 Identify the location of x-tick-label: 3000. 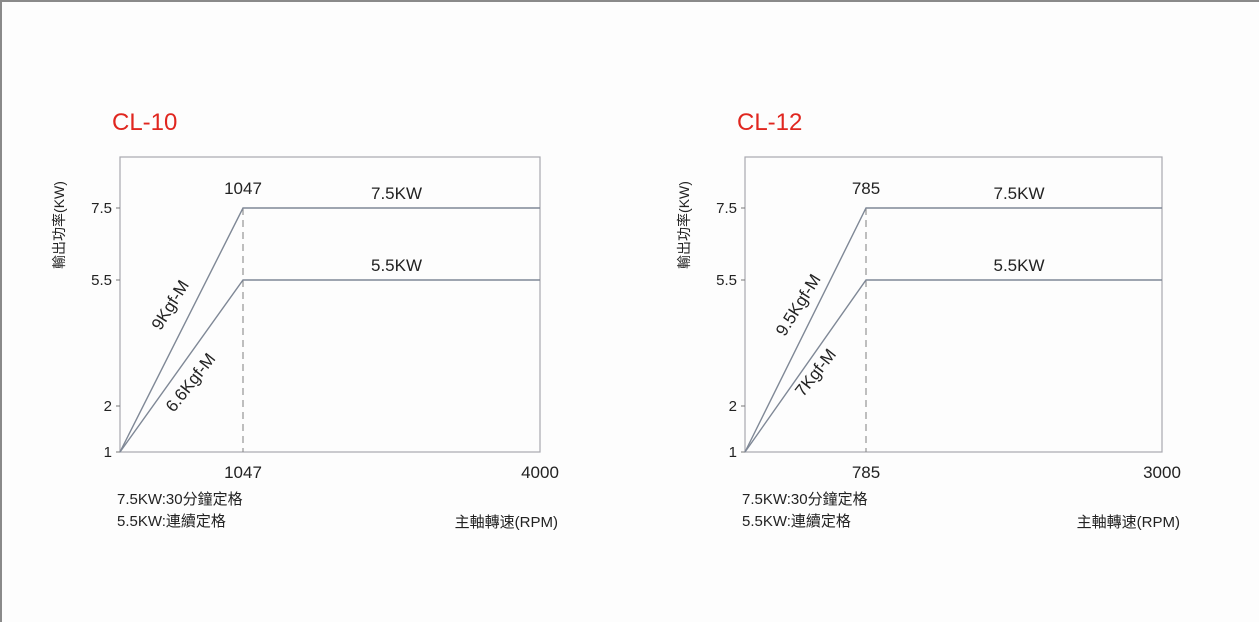
(1162, 472).